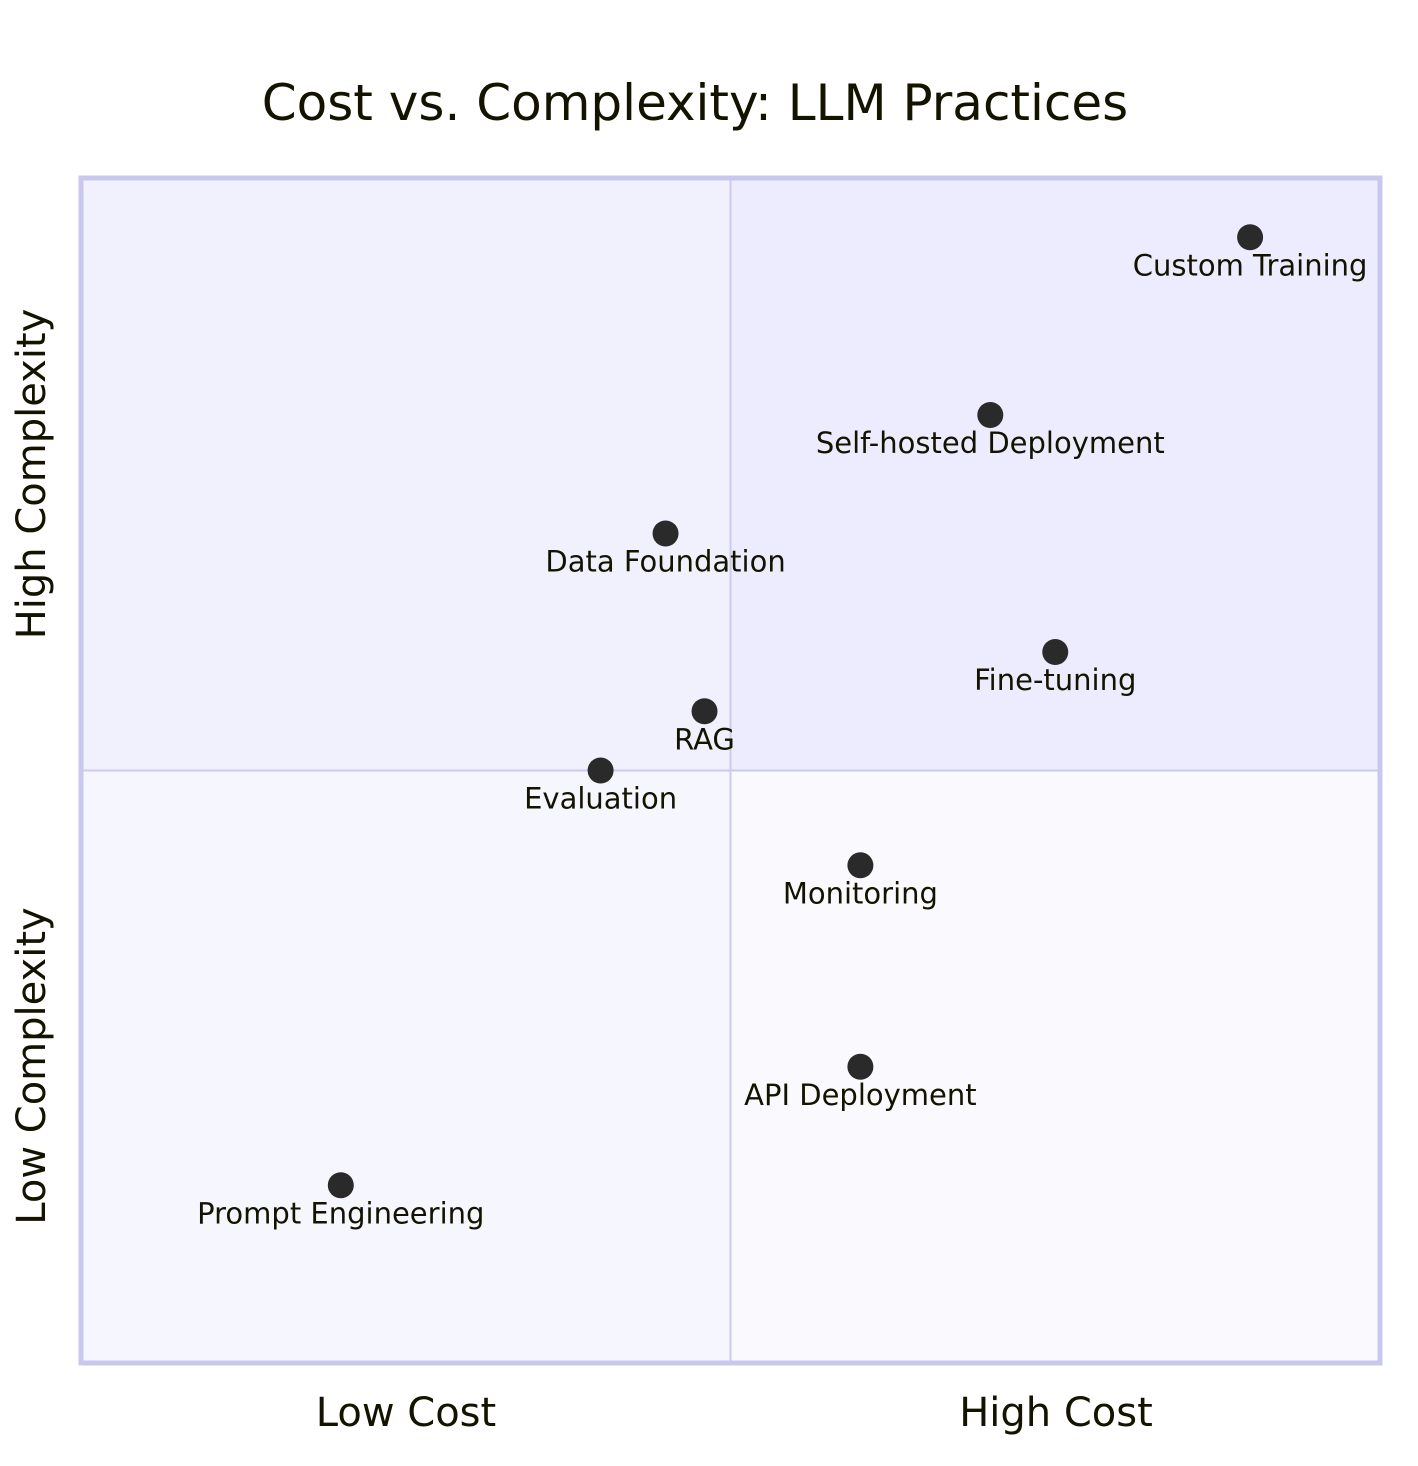  Describe the element at coordinates (990, 415) in the screenshot. I see `point-self-hosted-deployment` at that location.